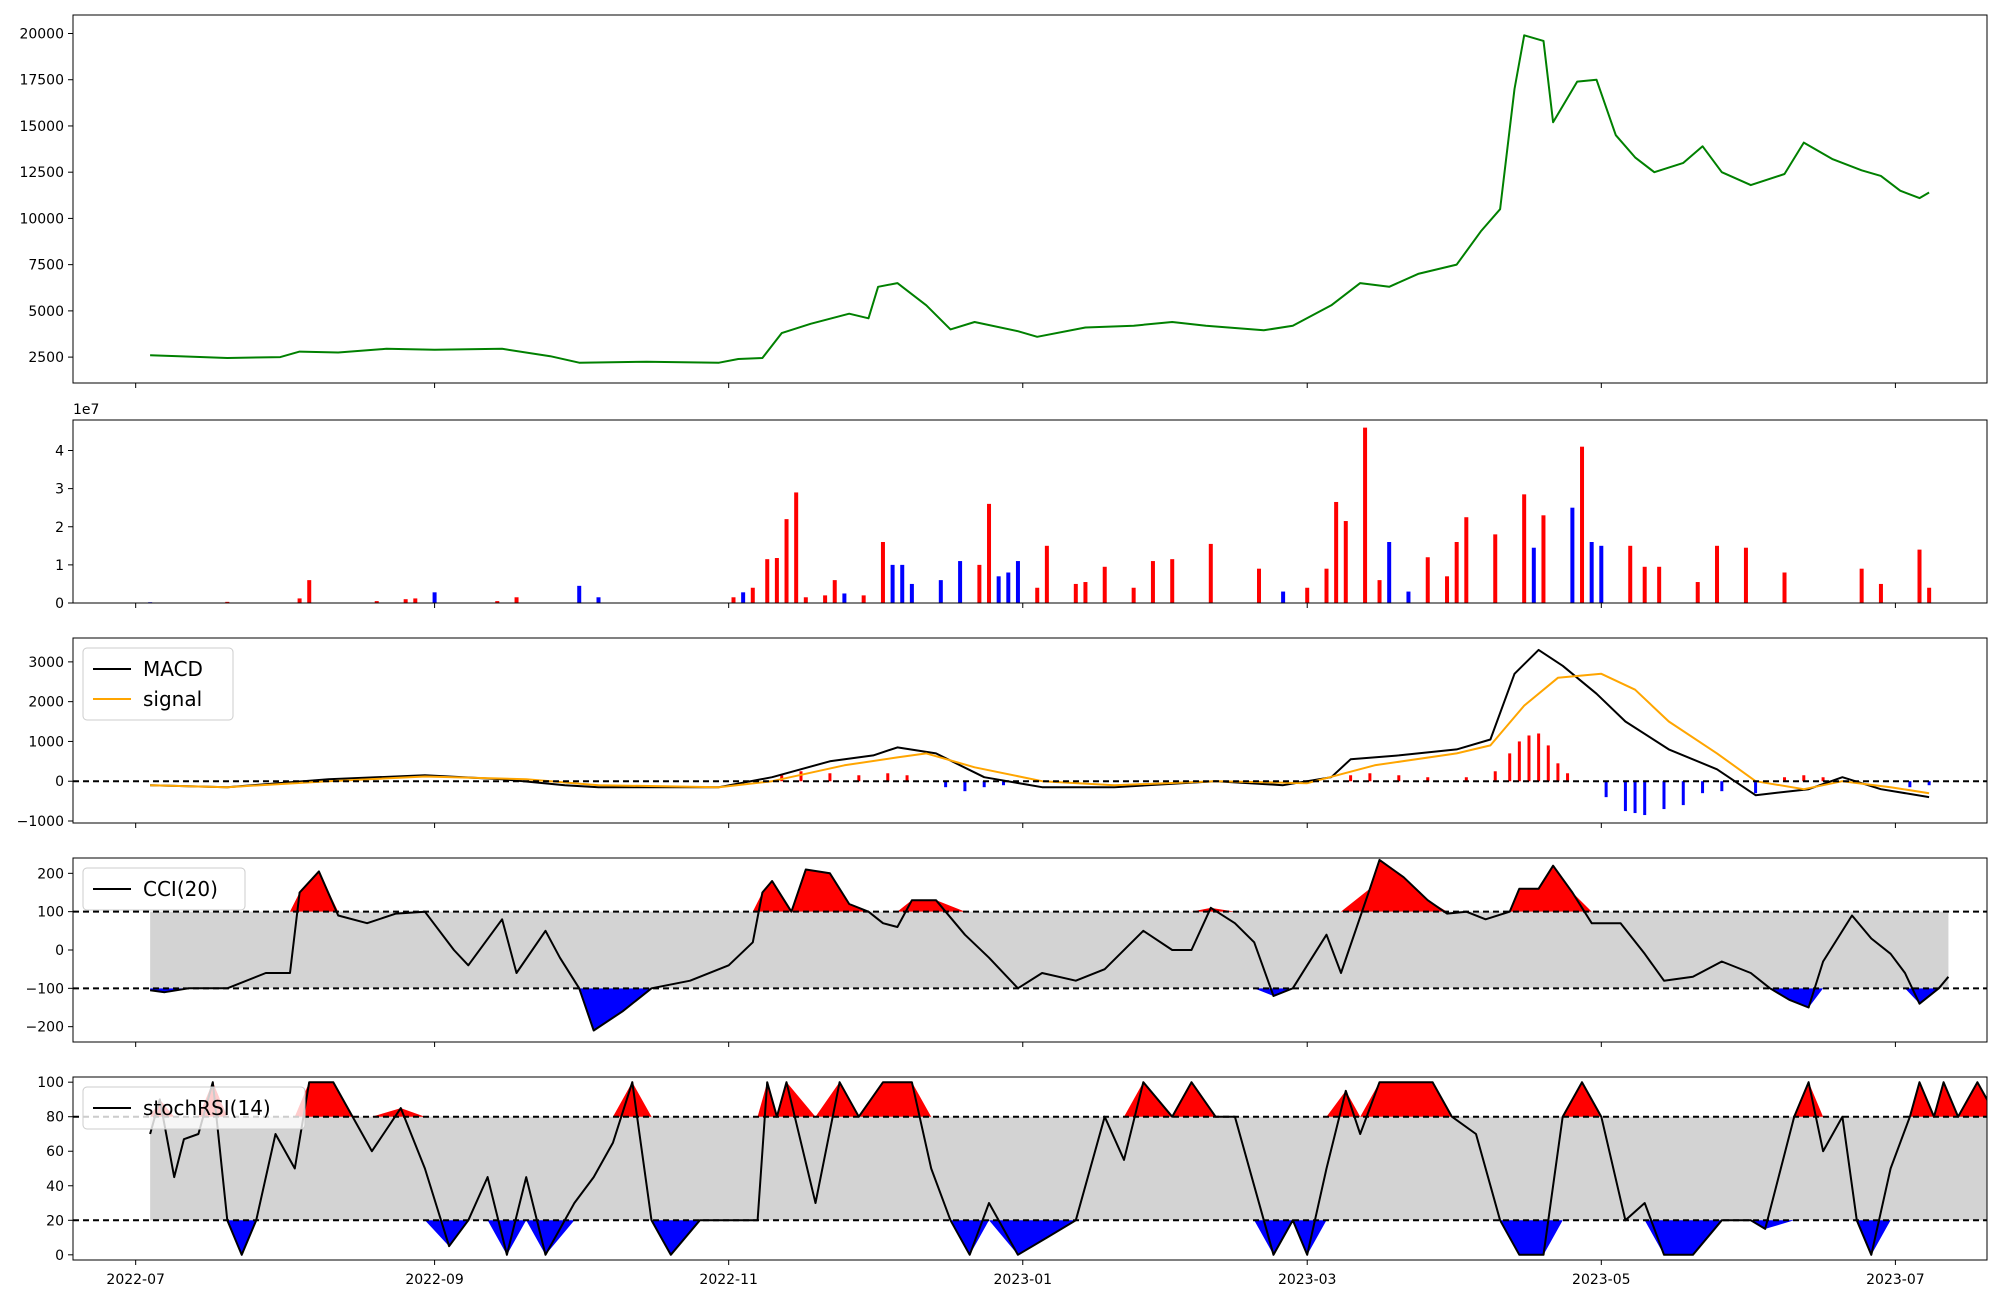  I want to click on x-tick-label: 2023-01, so click(1023, 1280).